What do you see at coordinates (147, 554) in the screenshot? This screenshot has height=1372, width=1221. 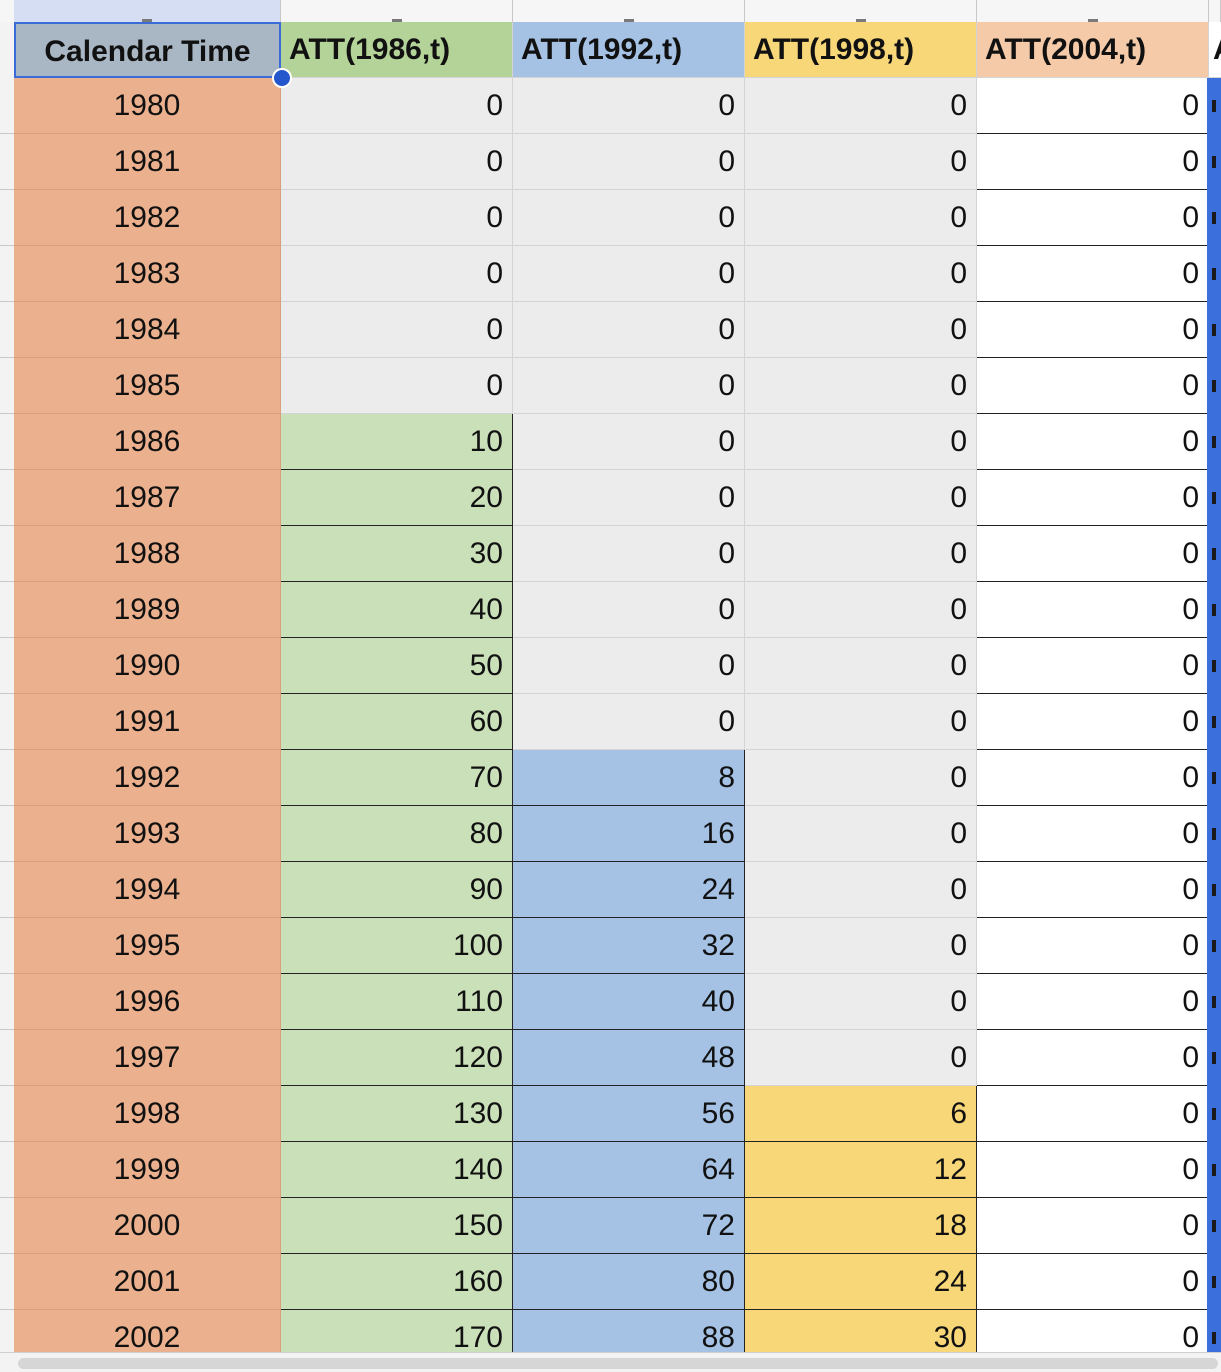 I see `calendar-year-cell: 1988` at bounding box center [147, 554].